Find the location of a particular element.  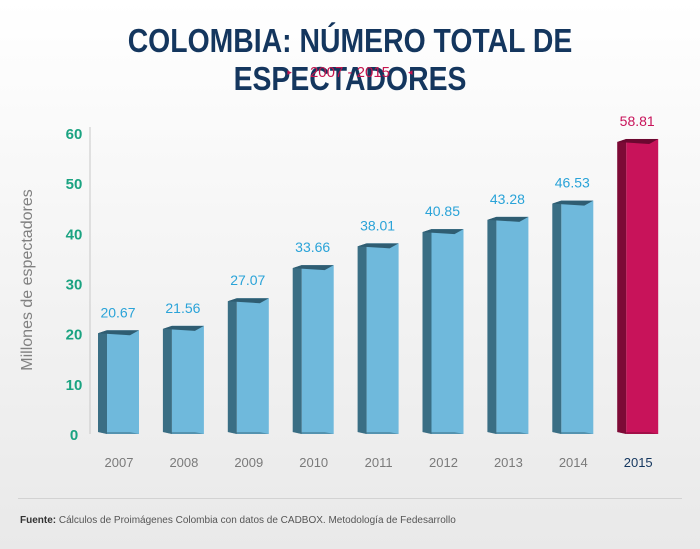

y-tick-label: 30 is located at coordinates (74, 285).